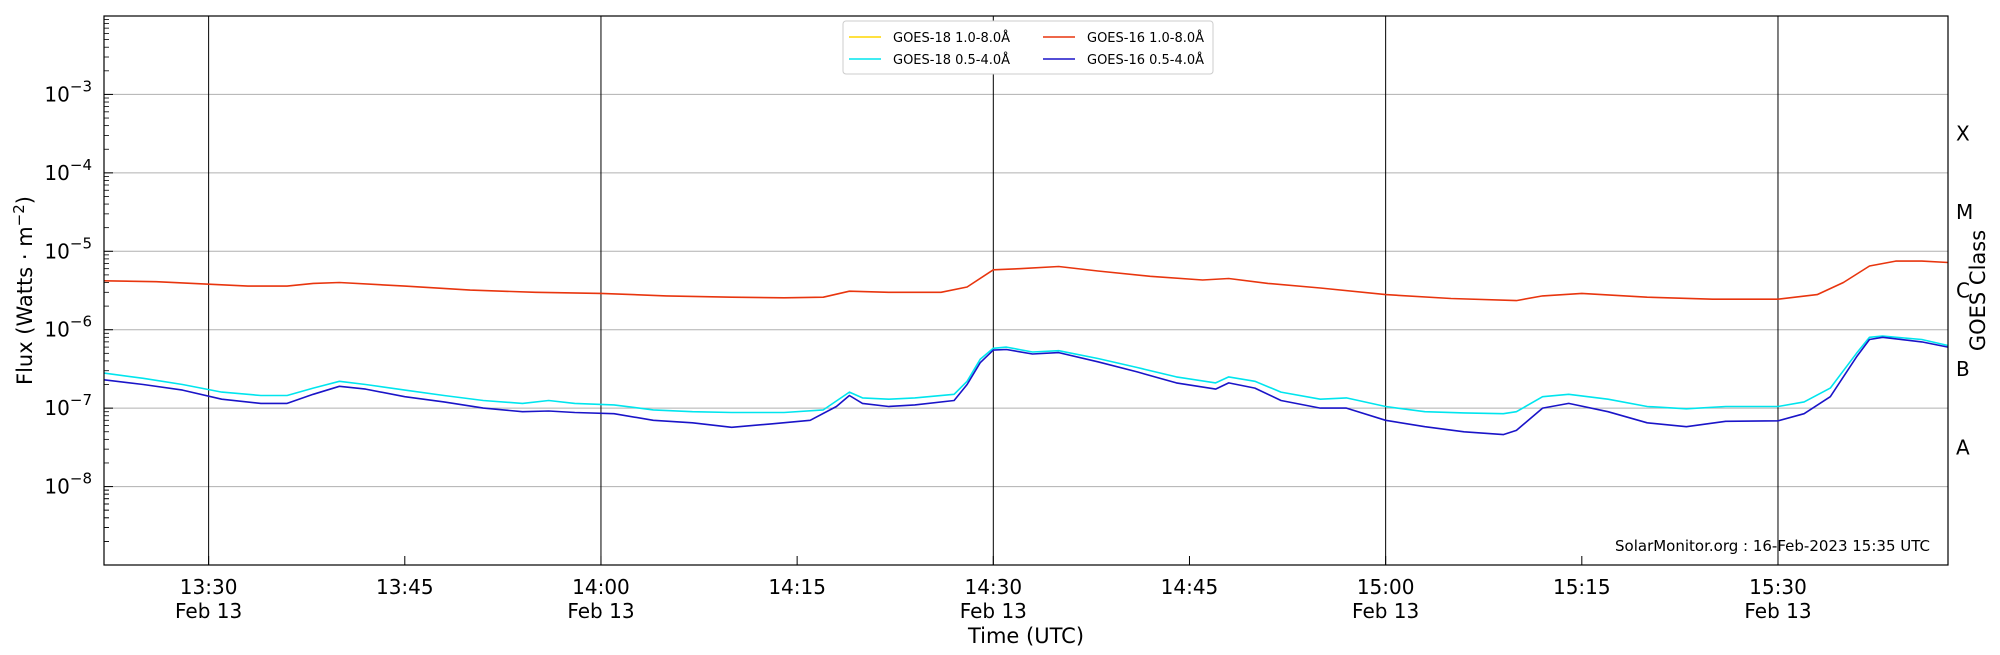 The height and width of the screenshot is (655, 2000). I want to click on goes-class-label-x: X, so click(1963, 134).